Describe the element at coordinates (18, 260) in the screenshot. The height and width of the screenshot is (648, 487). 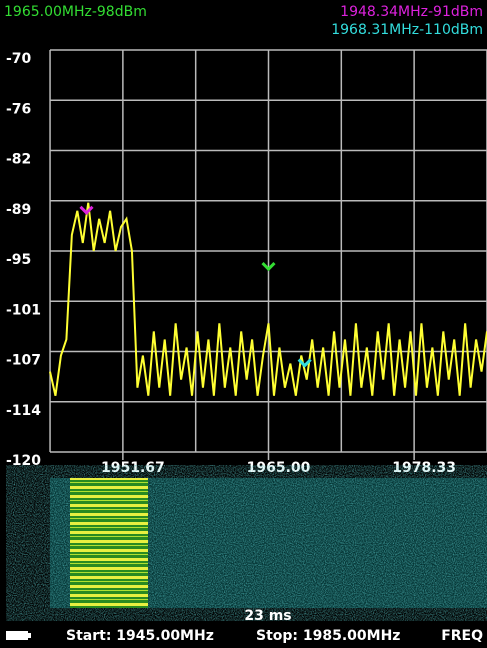
I see `y-tick-label: -95` at that location.